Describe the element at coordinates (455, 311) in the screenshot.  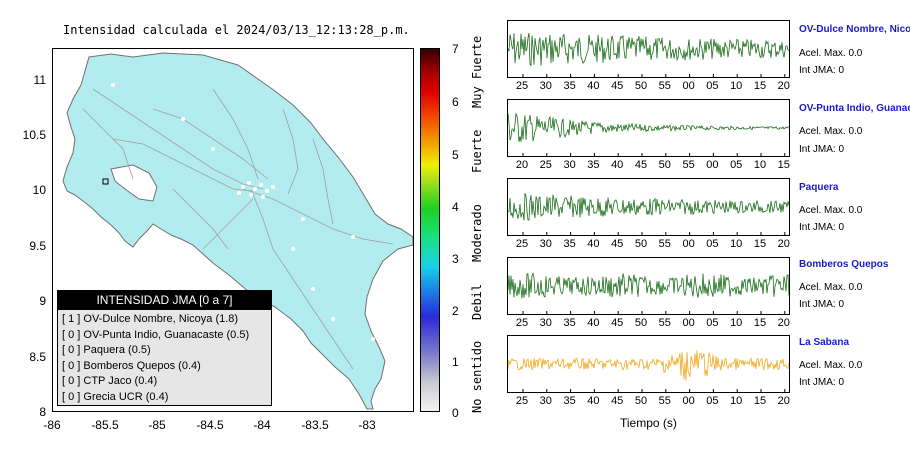
I see `colorbar-tick: 2` at that location.